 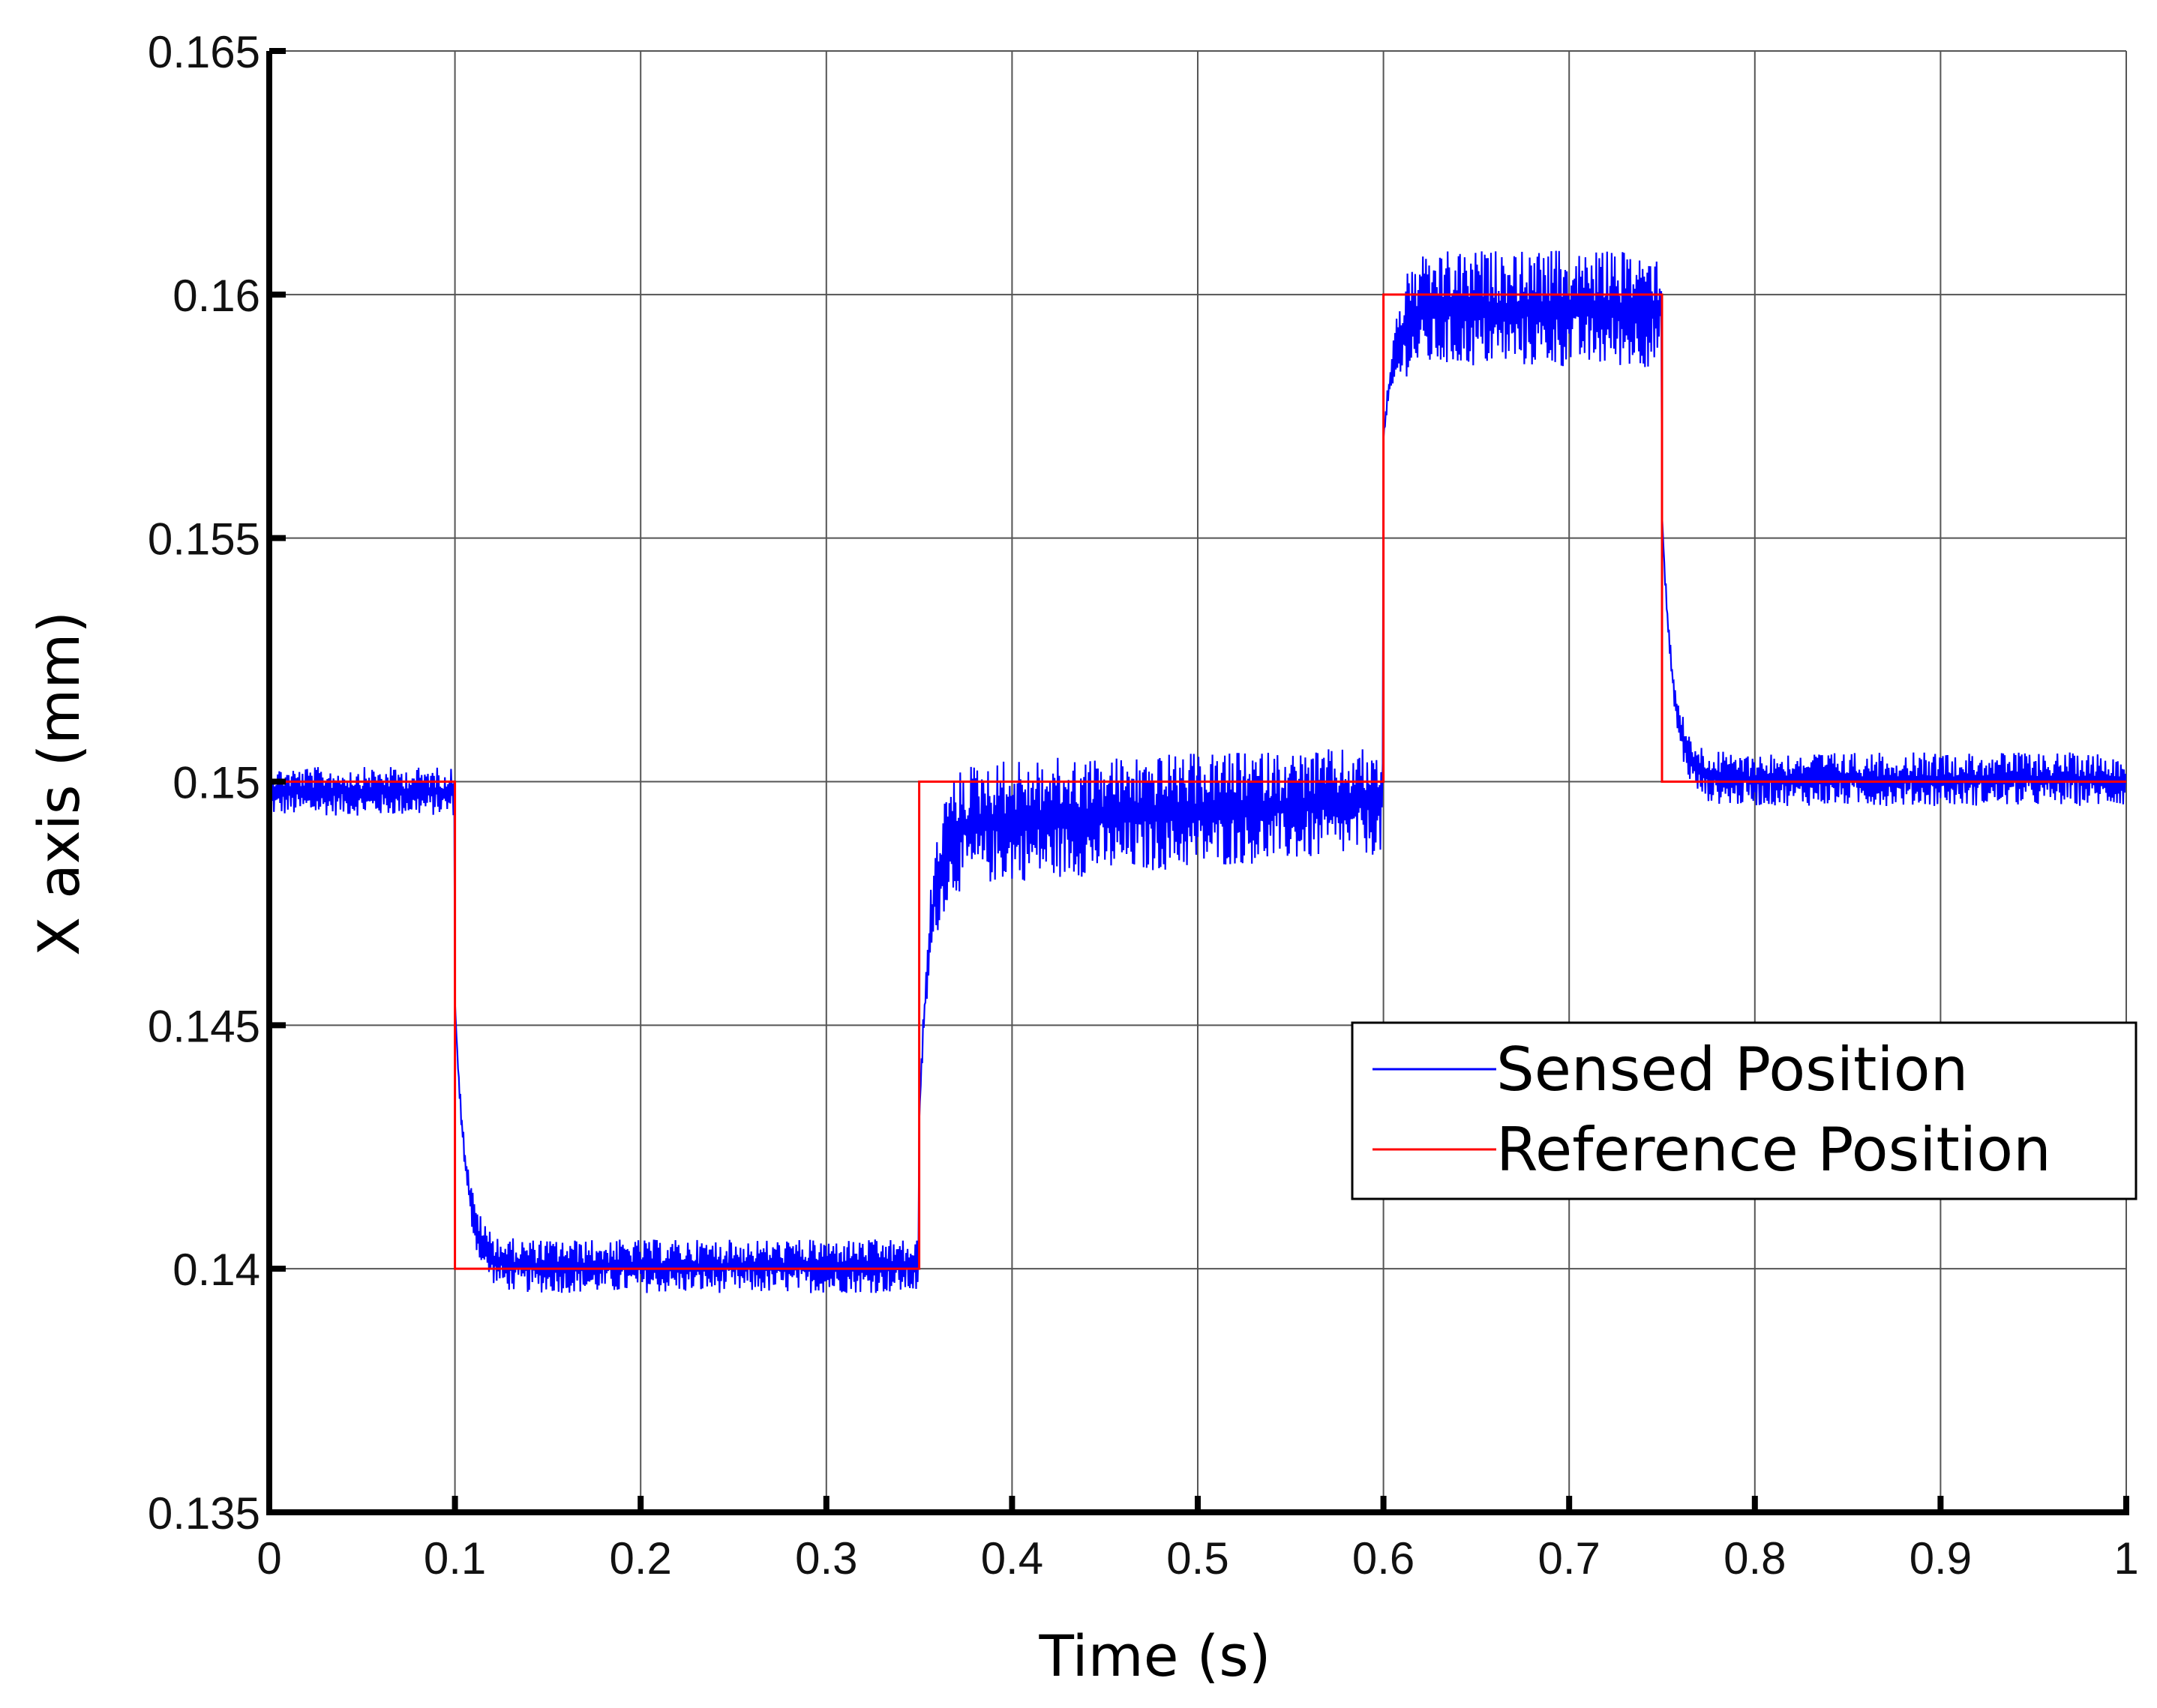 What do you see at coordinates (216, 296) in the screenshot?
I see `y-tick-label: 0.16` at bounding box center [216, 296].